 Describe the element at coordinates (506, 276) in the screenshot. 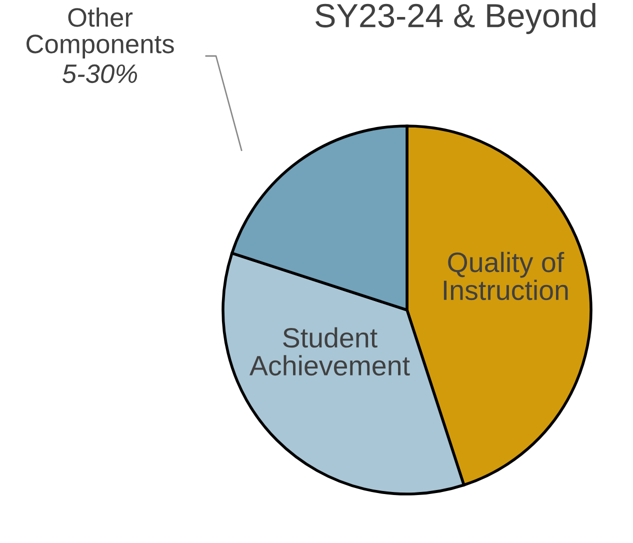

I see `slice-label: Quality of Instruction` at that location.